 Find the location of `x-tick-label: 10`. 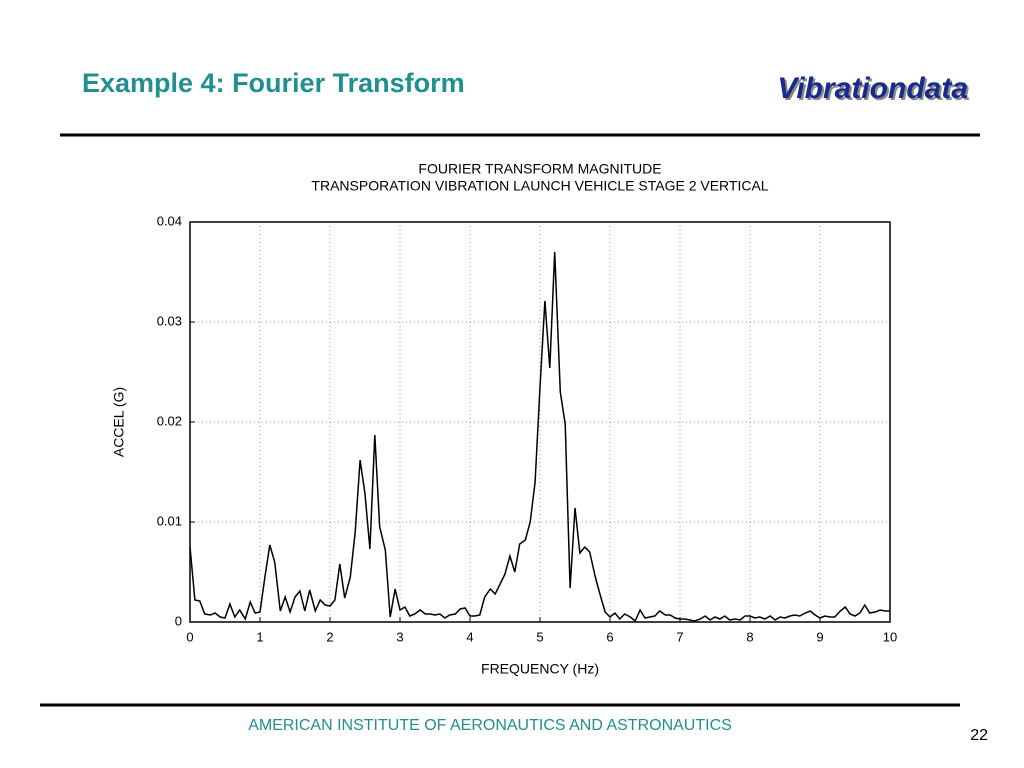

x-tick-label: 10 is located at coordinates (890, 636).